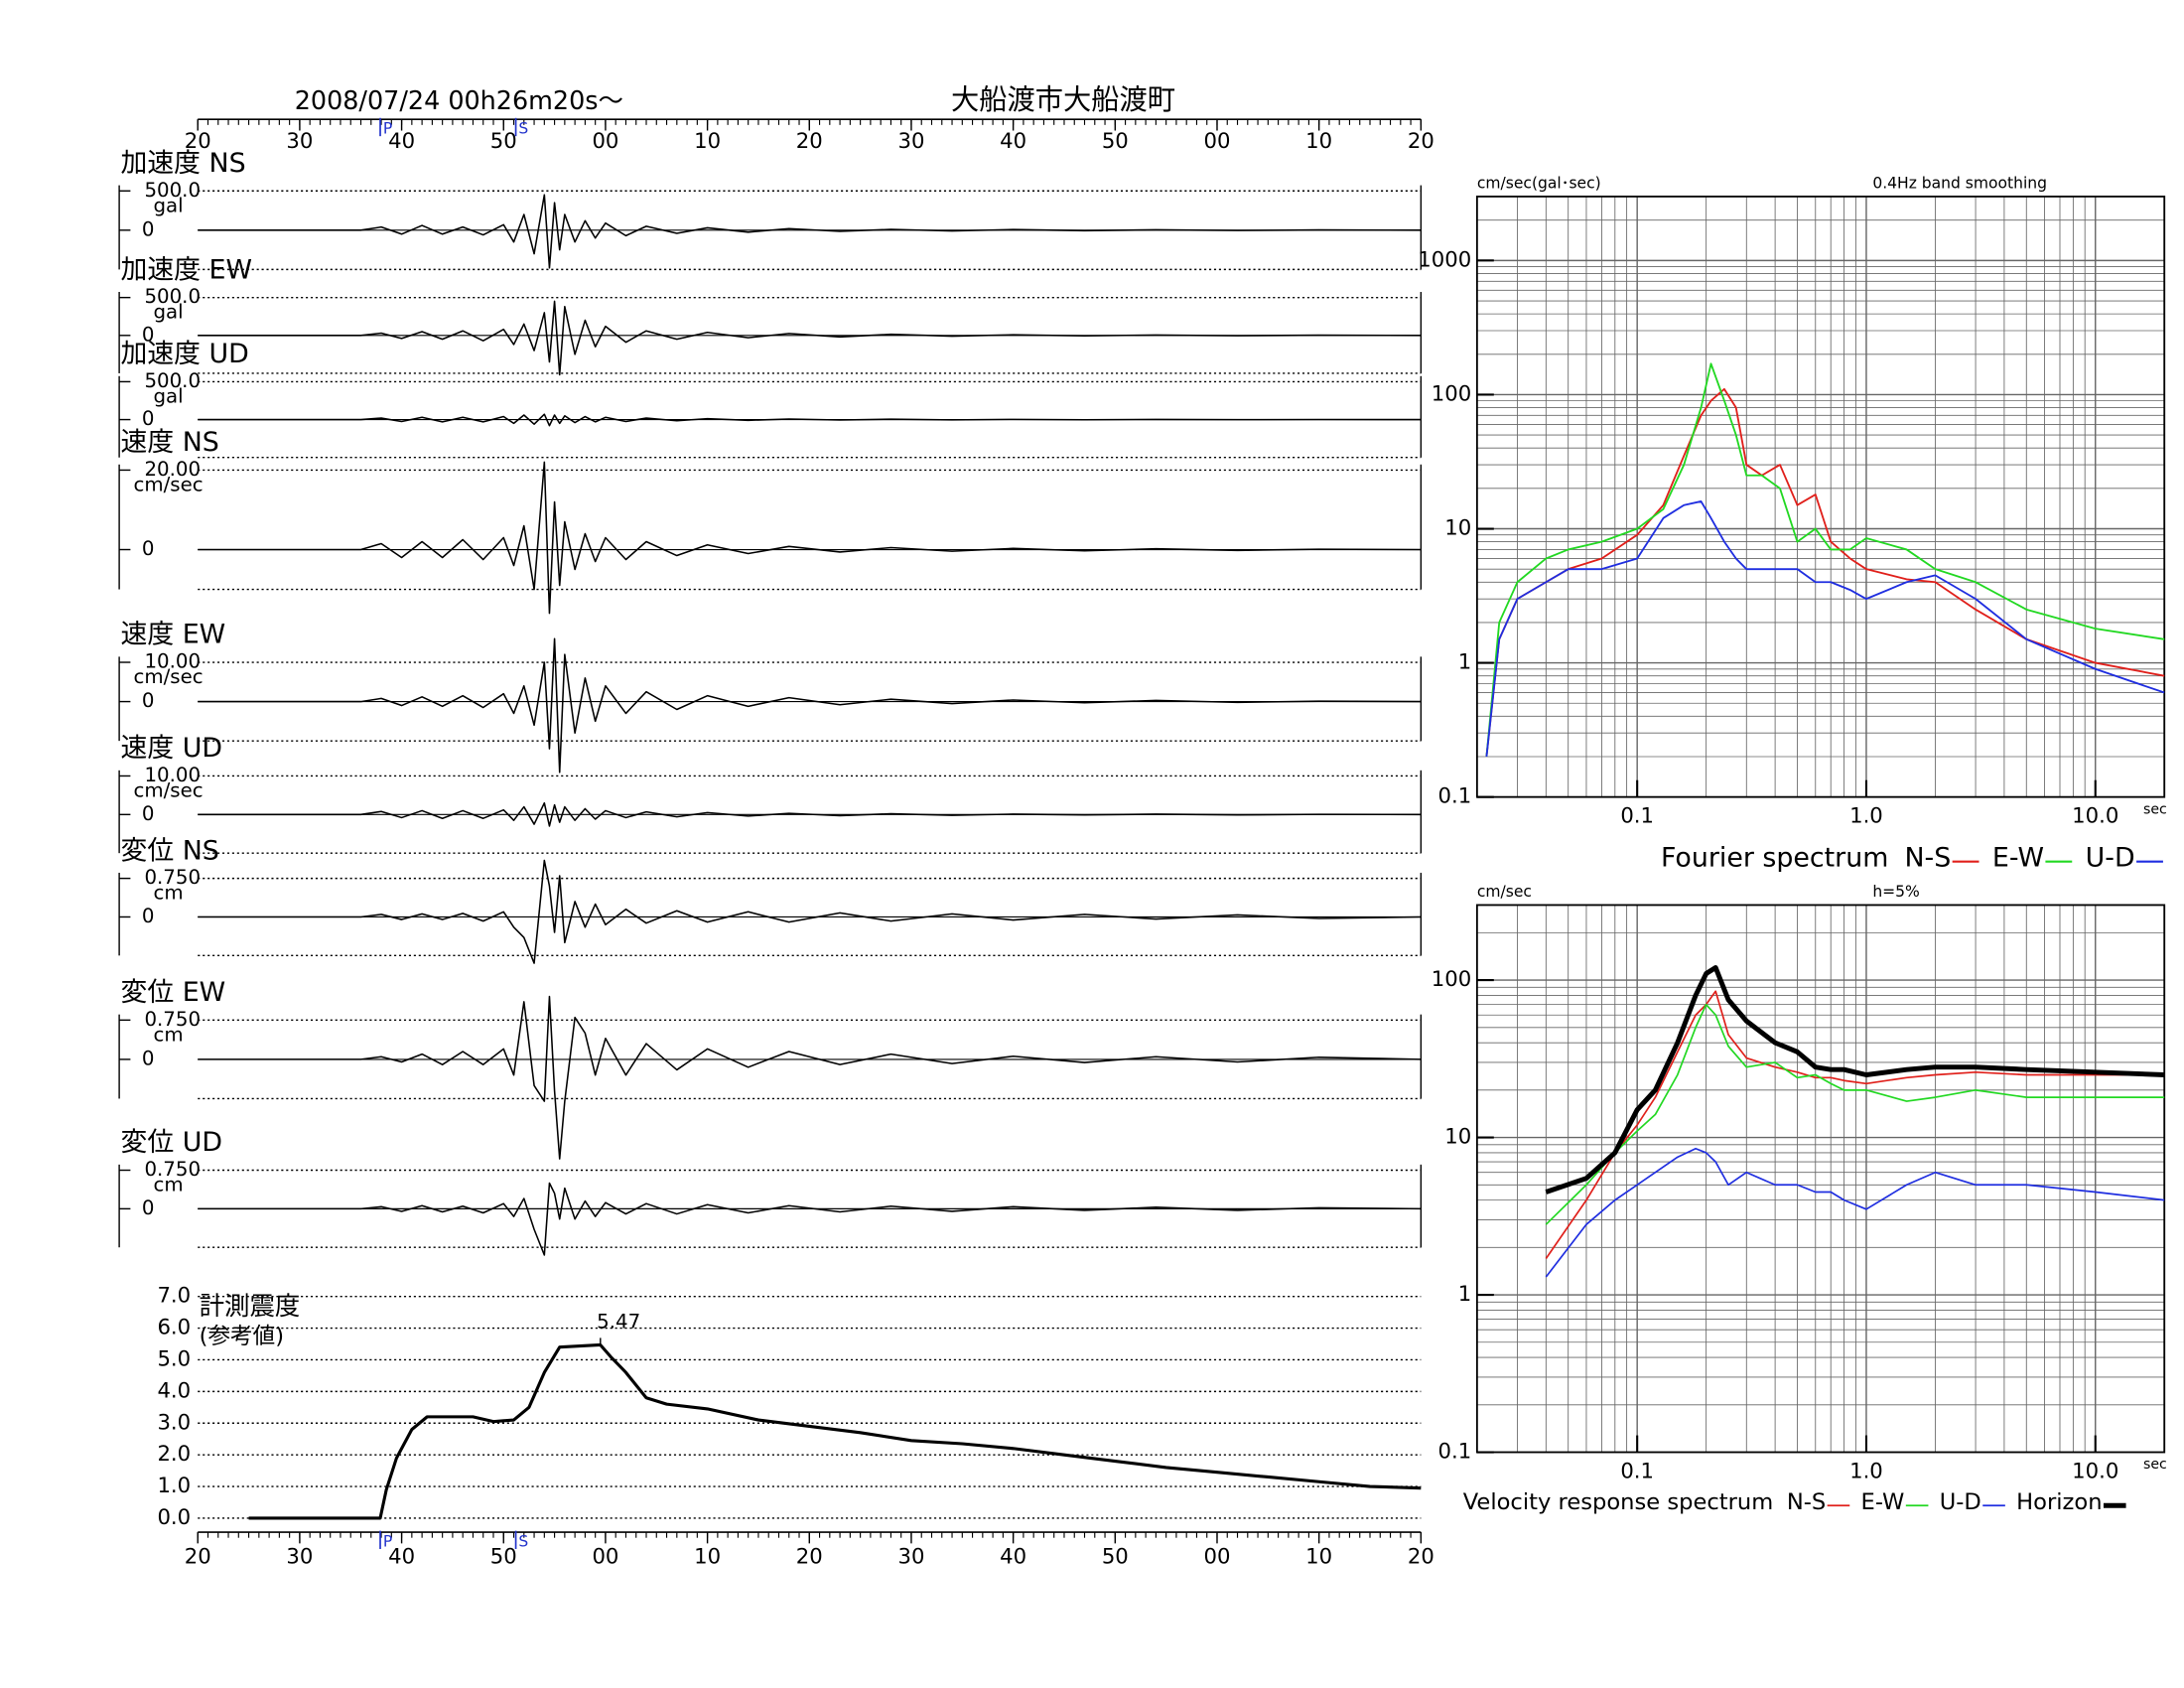  I want to click on y-tick-label: 10.00, so click(172, 775).